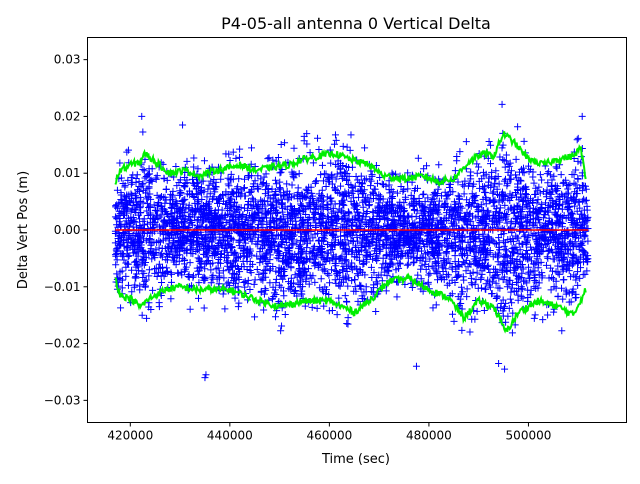  What do you see at coordinates (130, 436) in the screenshot?
I see `x-tick-label: 420000` at bounding box center [130, 436].